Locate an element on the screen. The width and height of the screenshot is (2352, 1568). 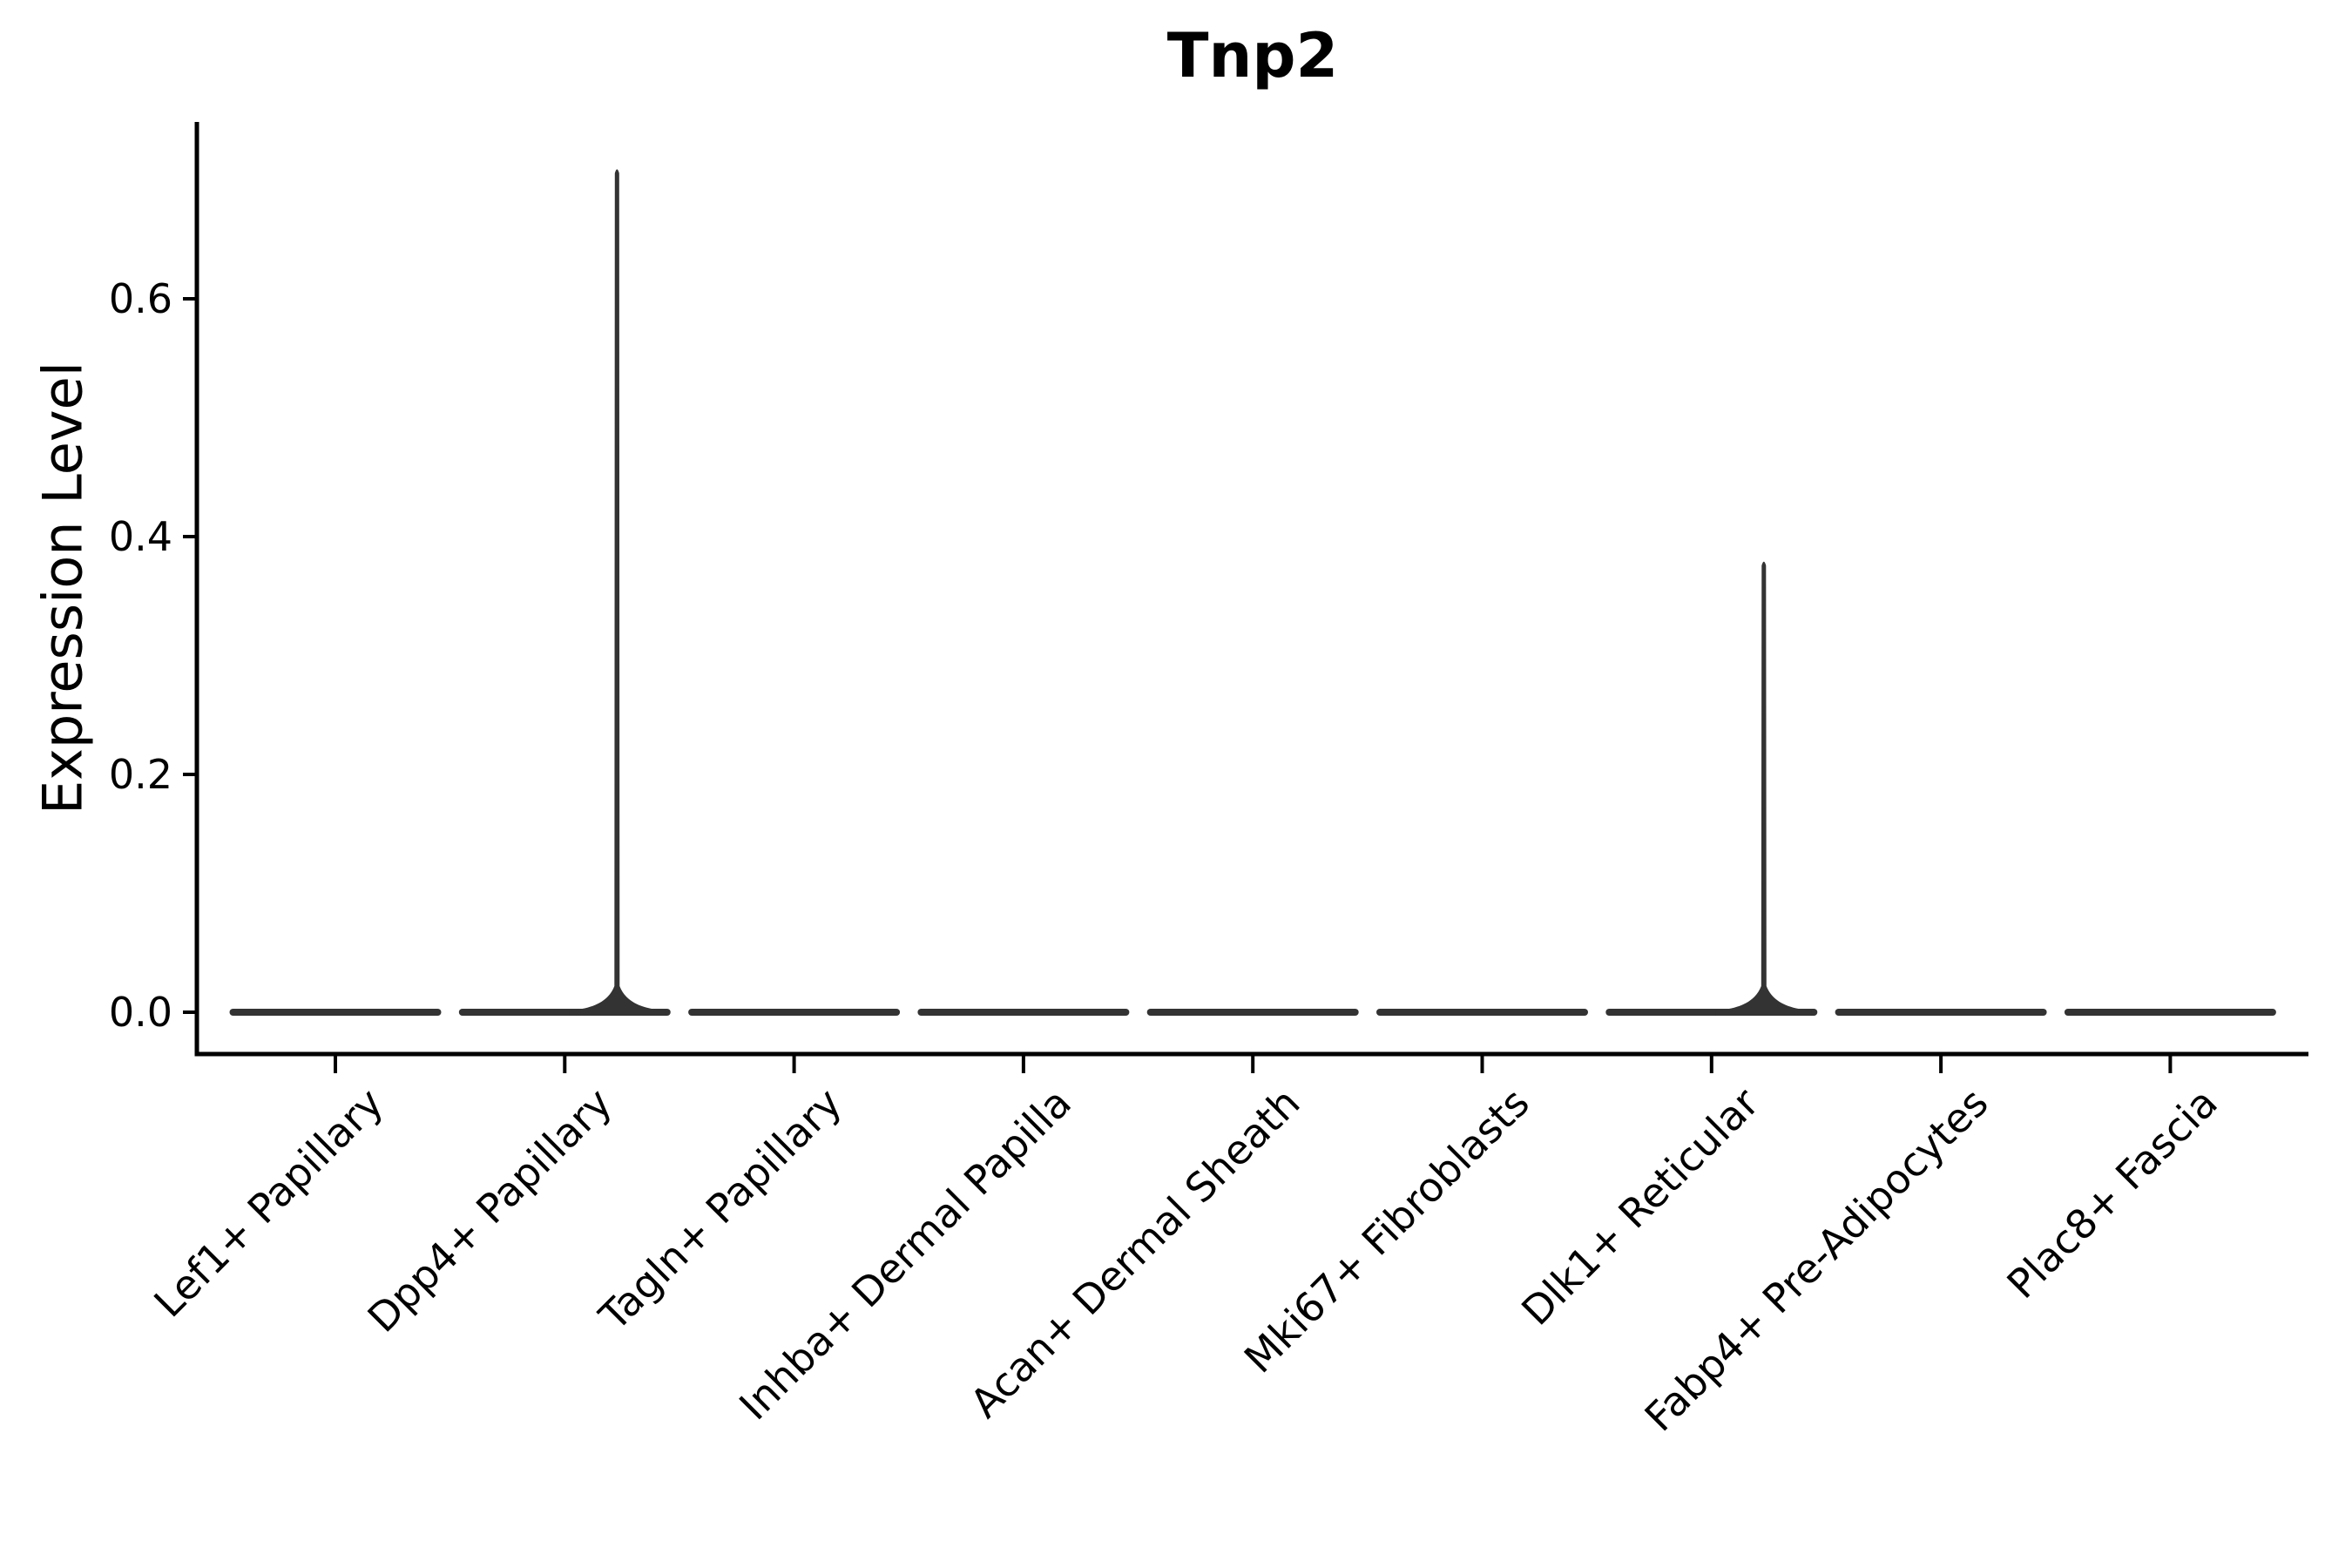
chart-title: Tnp2 is located at coordinates (1252, 56).